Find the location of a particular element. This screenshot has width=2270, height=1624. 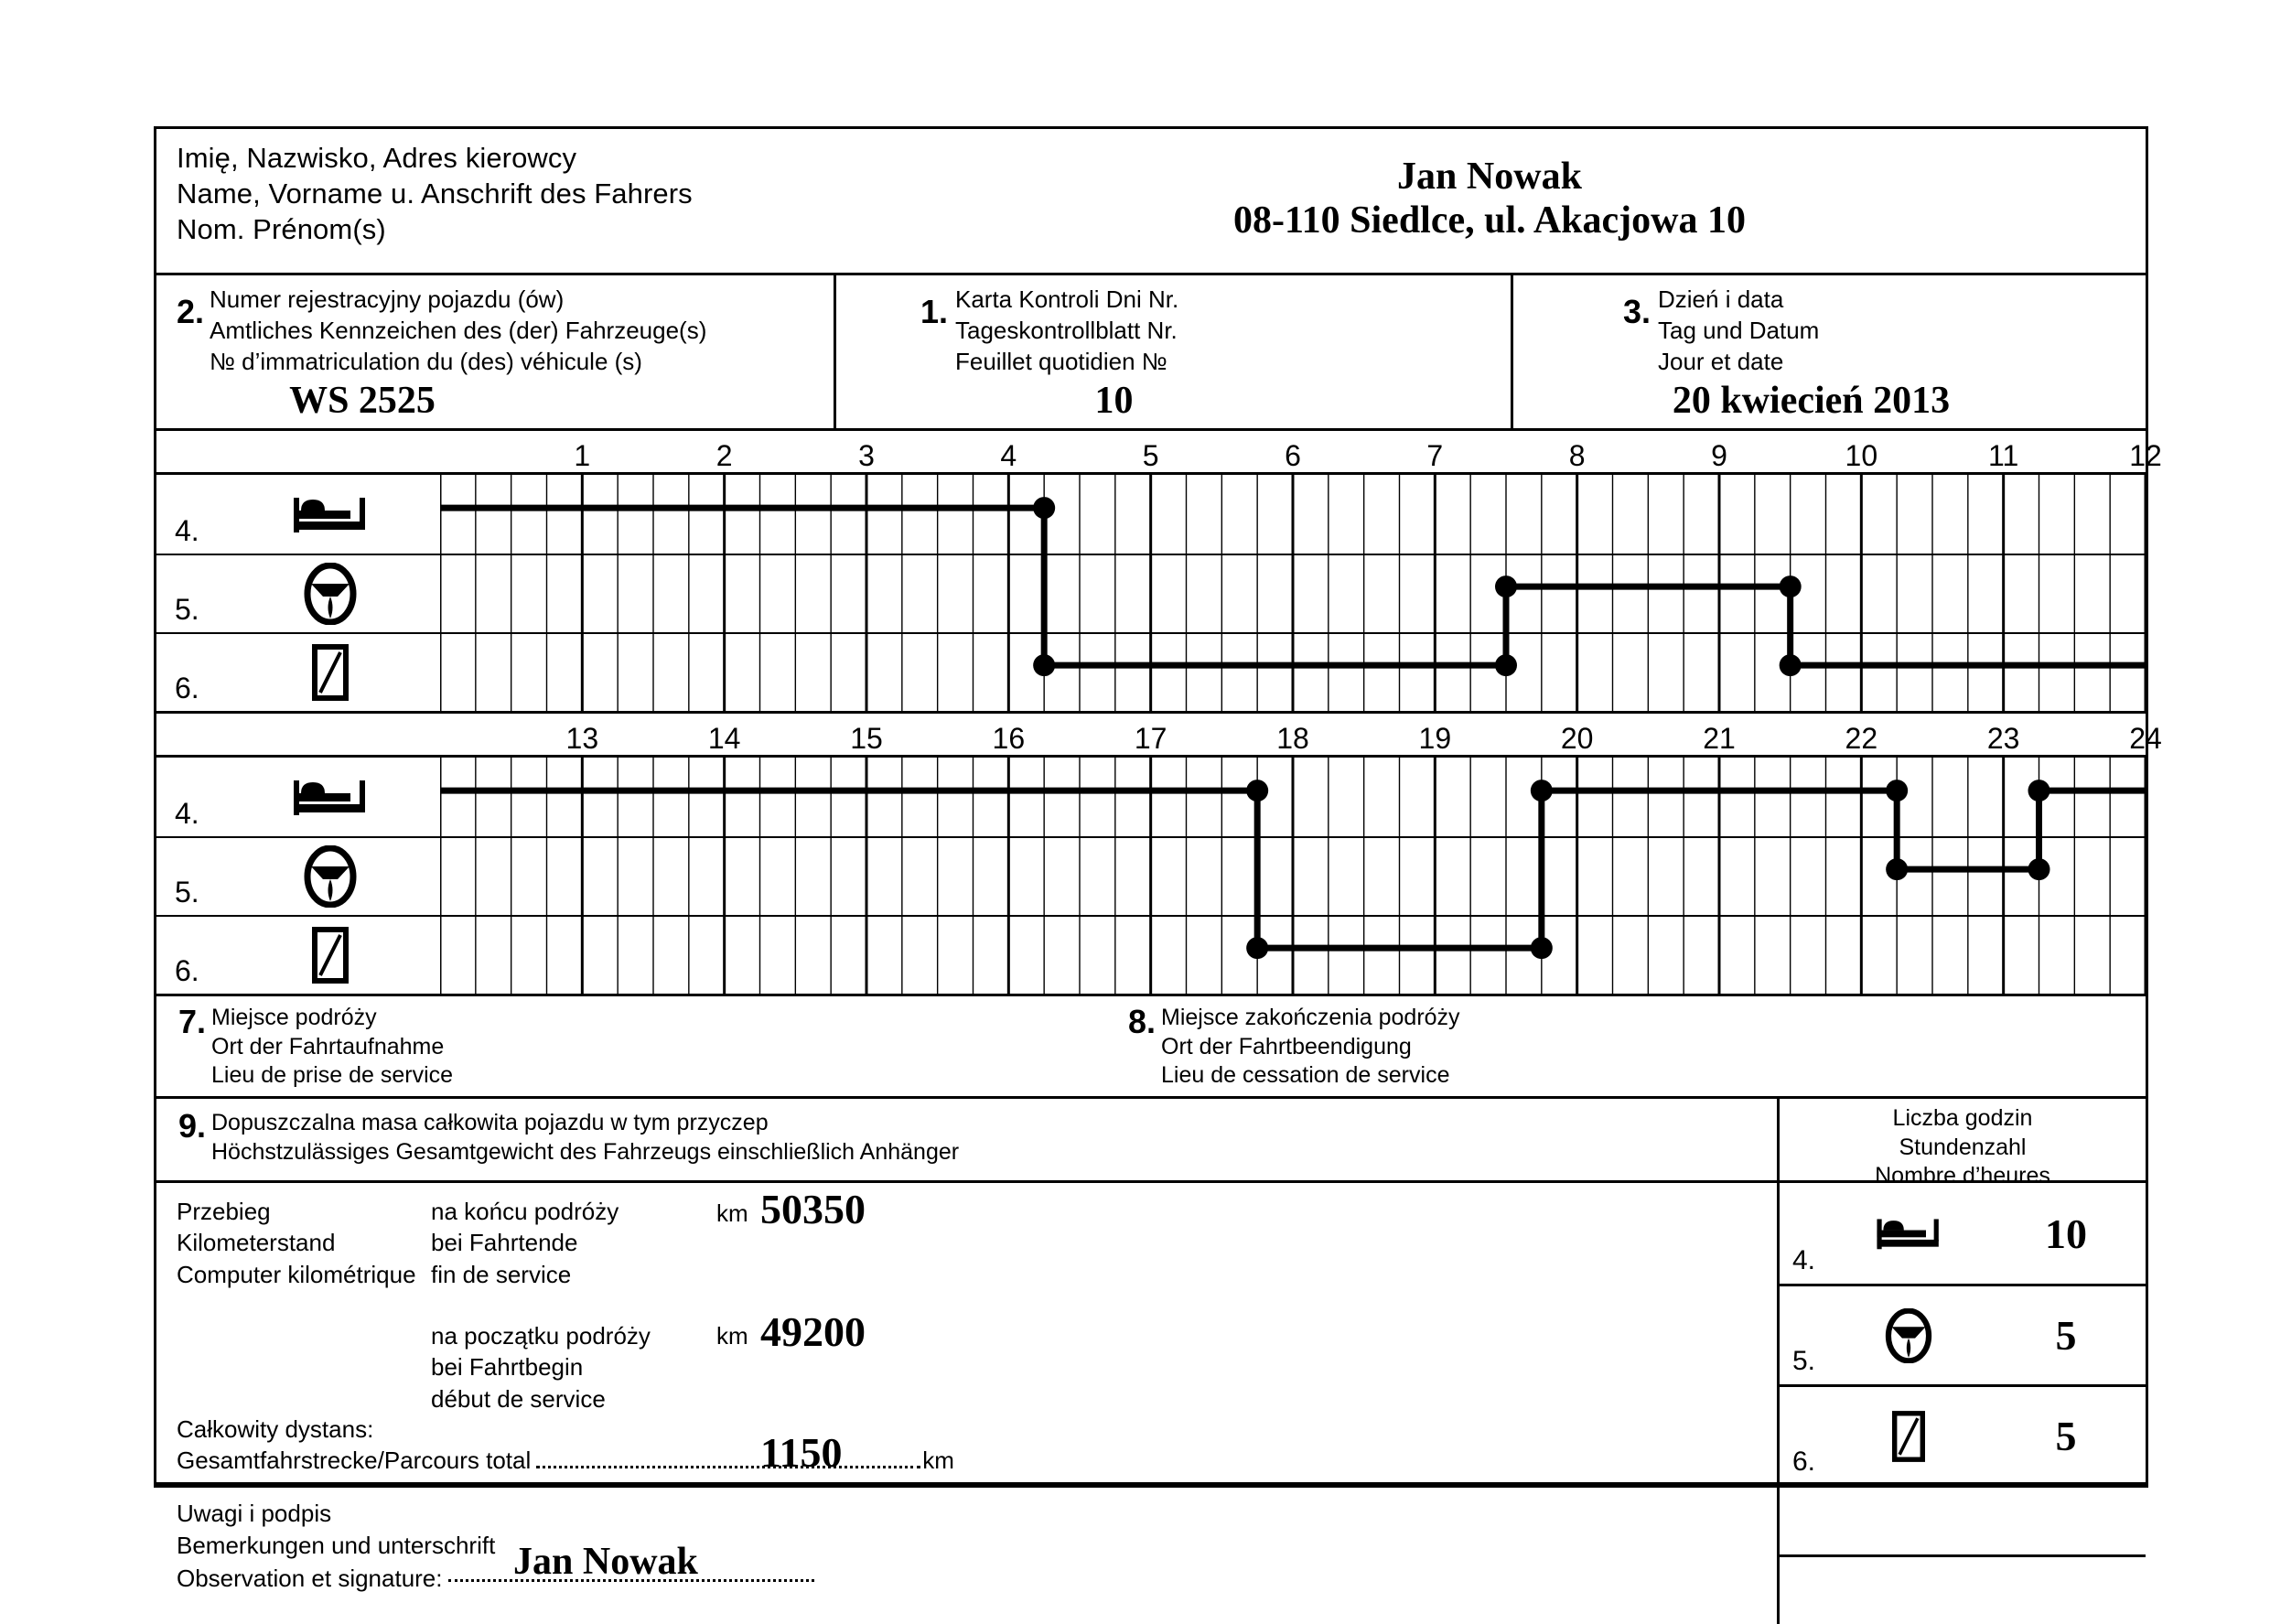

driver-address: 08-110 Siedlce, ul. Akacjowa 10 is located at coordinates (1489, 220).